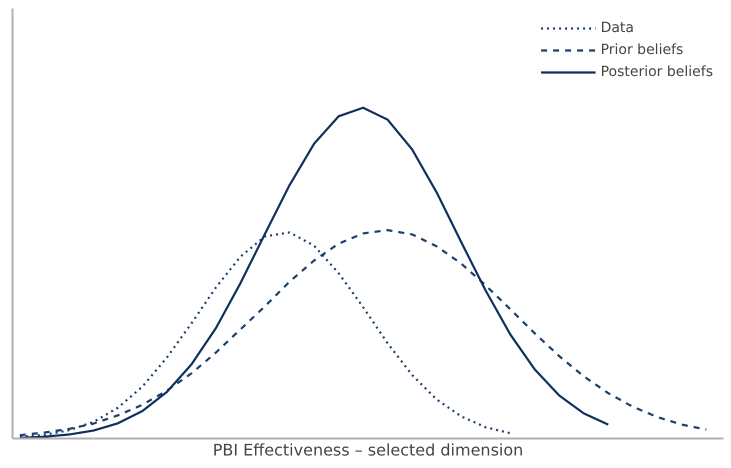 This screenshot has width=731, height=468. I want to click on x-axis-title: PBI Effectiveness – selected dimension, so click(368, 450).